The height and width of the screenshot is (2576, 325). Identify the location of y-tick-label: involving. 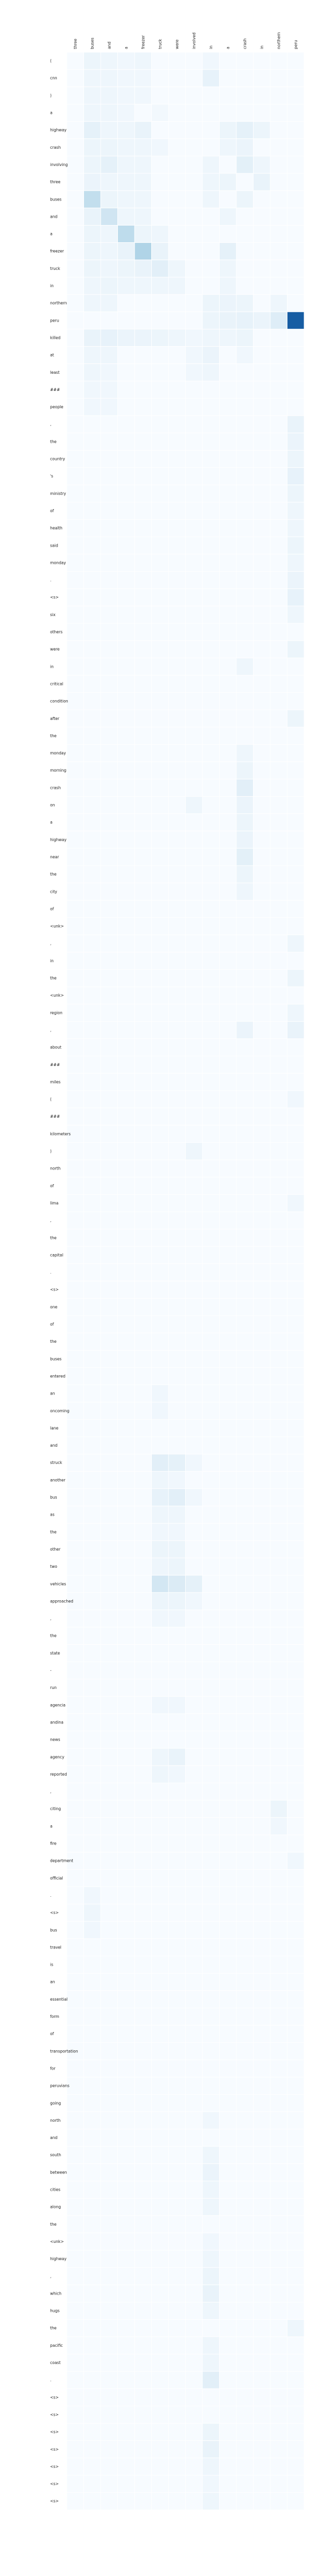
(59, 164).